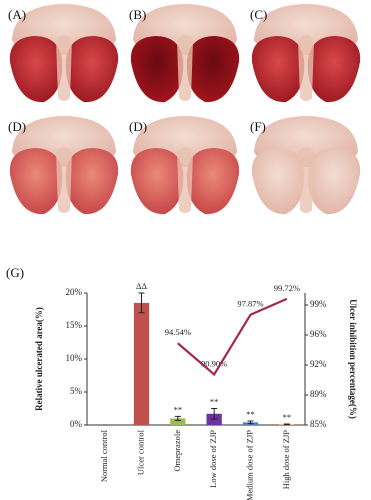 This screenshot has width=371, height=500. Describe the element at coordinates (286, 460) in the screenshot. I see `x-tick-label: High dose of ZJP` at that location.